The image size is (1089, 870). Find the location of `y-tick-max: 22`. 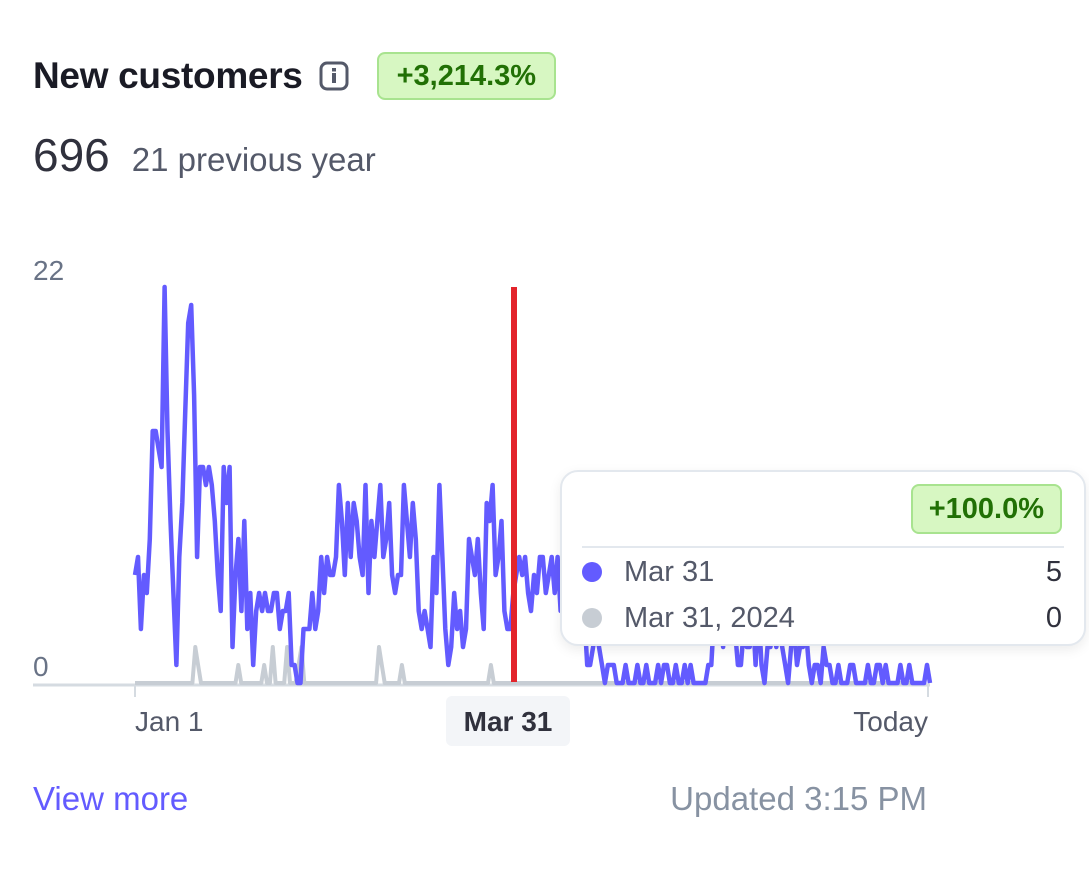

y-tick-max: 22 is located at coordinates (48, 270).